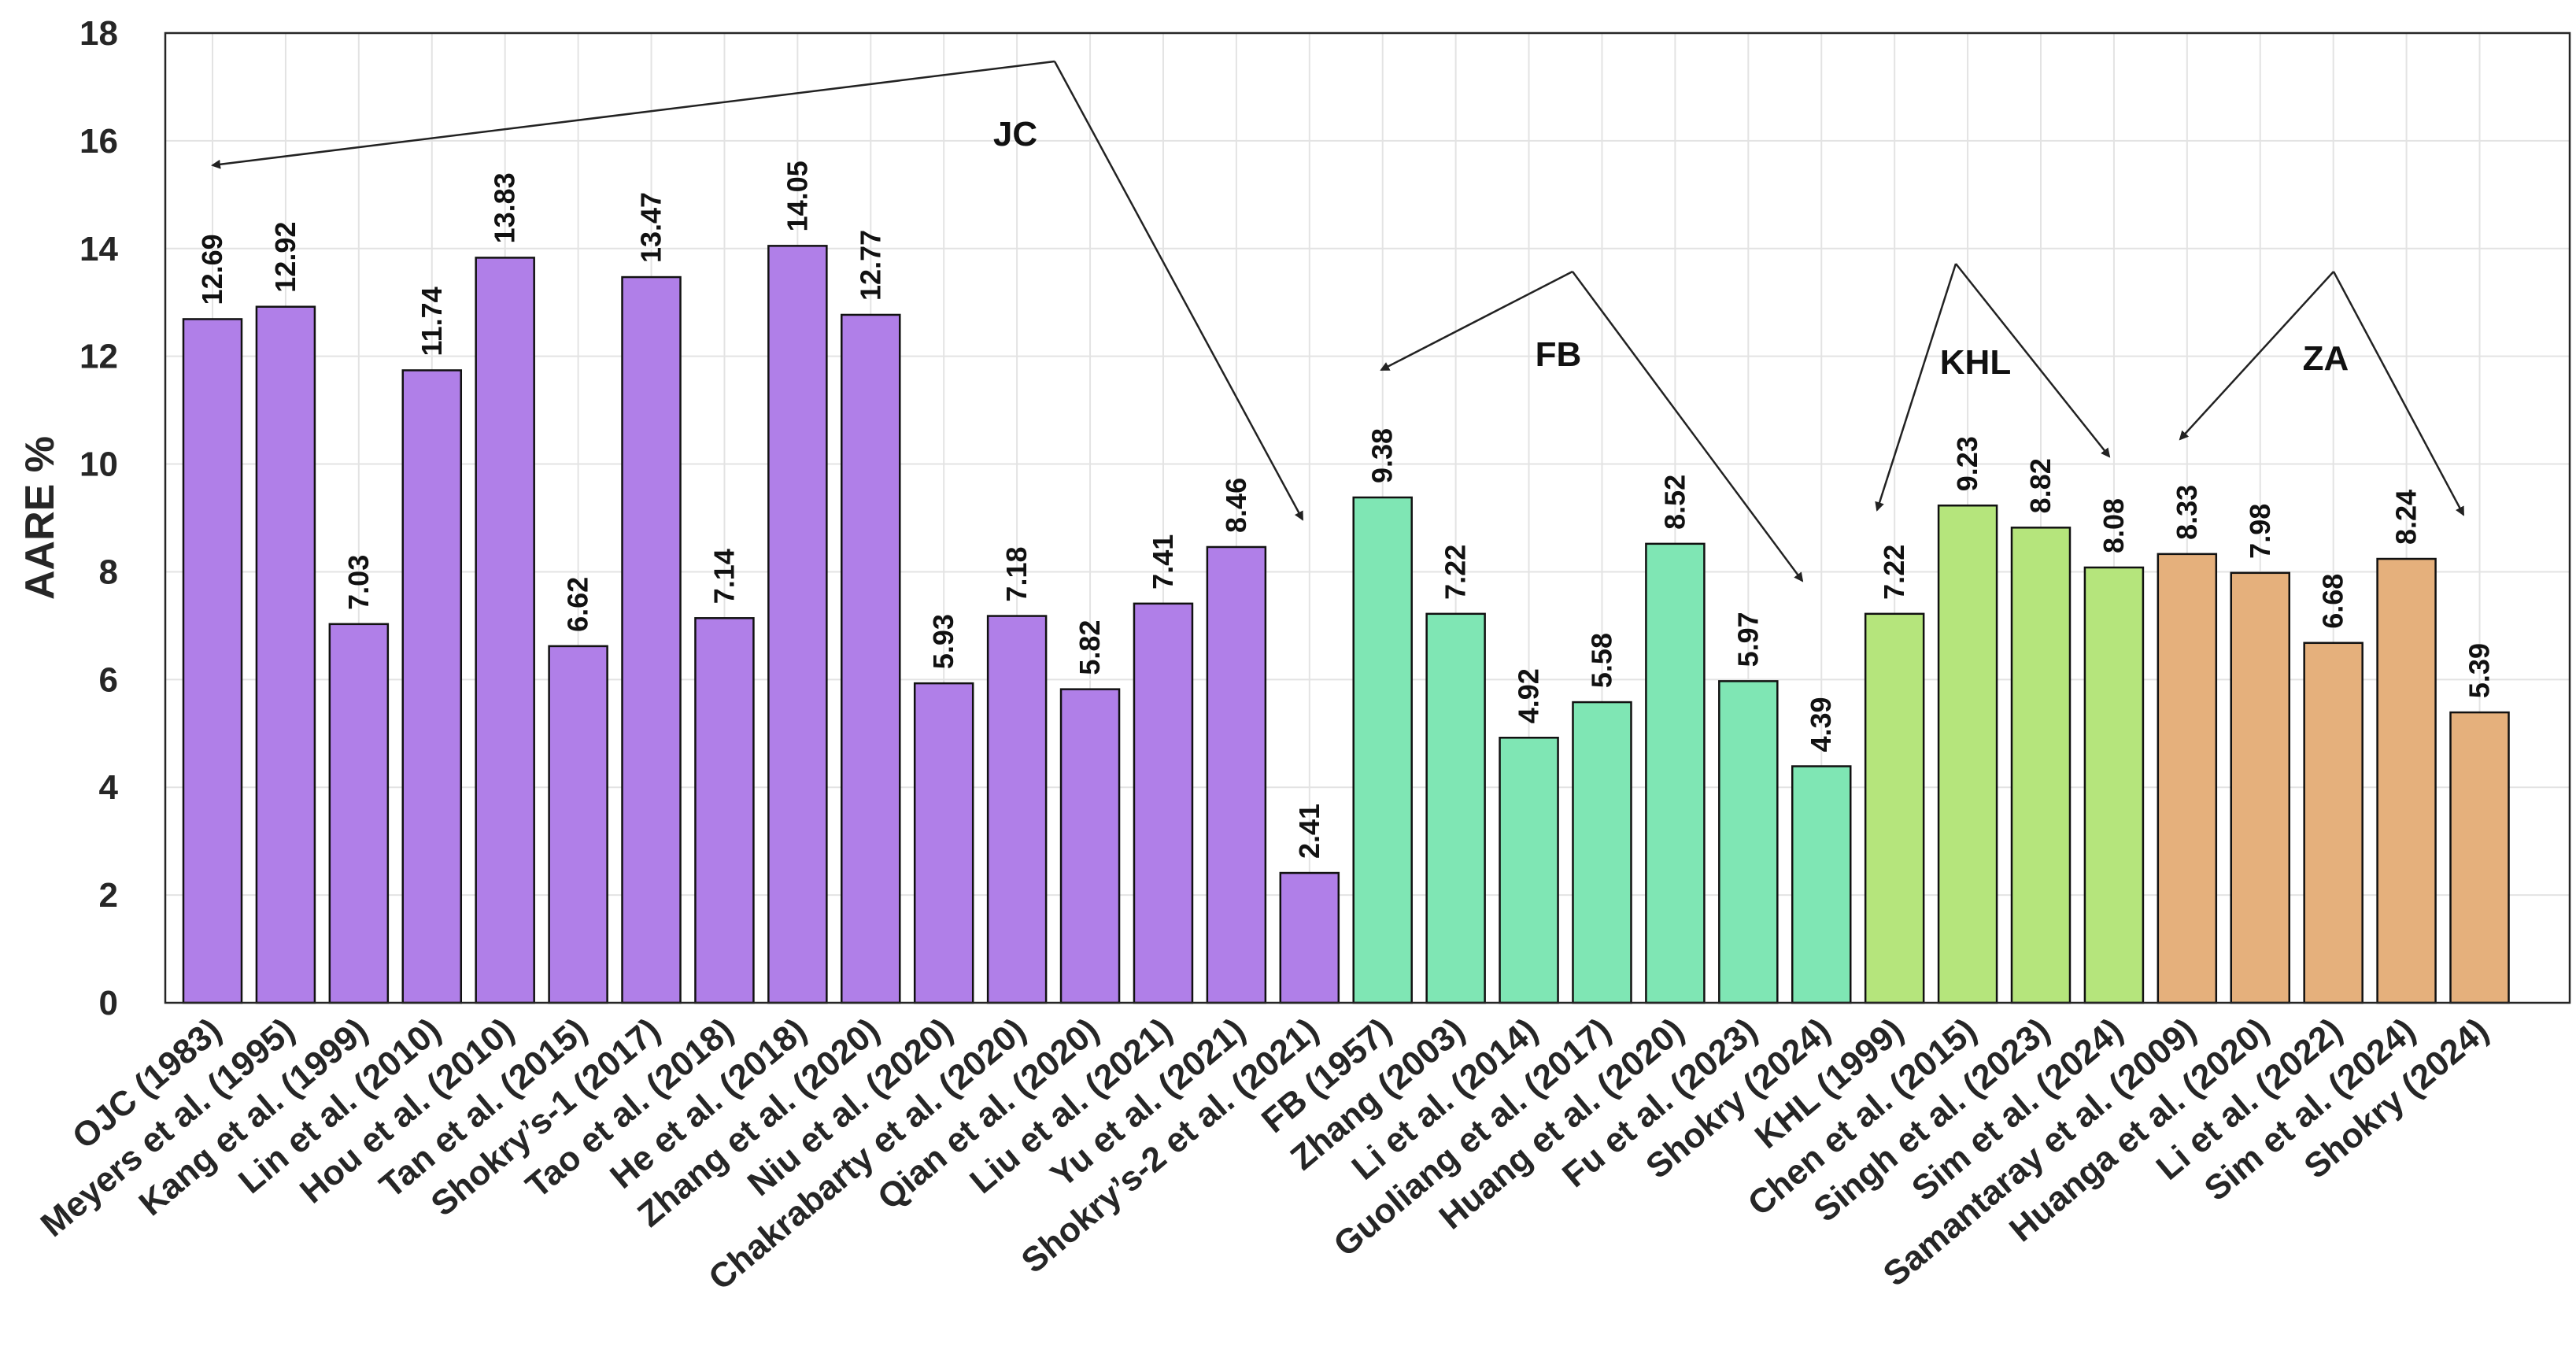 Image resolution: width=2576 pixels, height=1368 pixels. What do you see at coordinates (2260, 531) in the screenshot?
I see `value-label: 7.98` at bounding box center [2260, 531].